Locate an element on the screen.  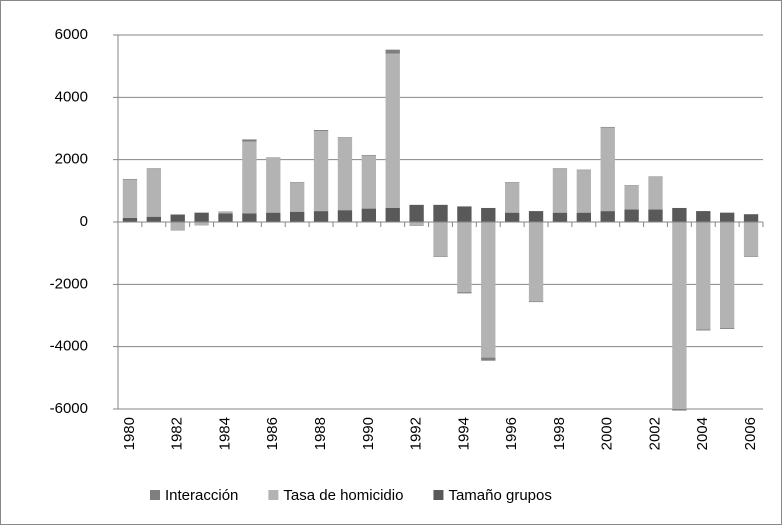
y-tick-label: 0 is located at coordinates (84, 221).